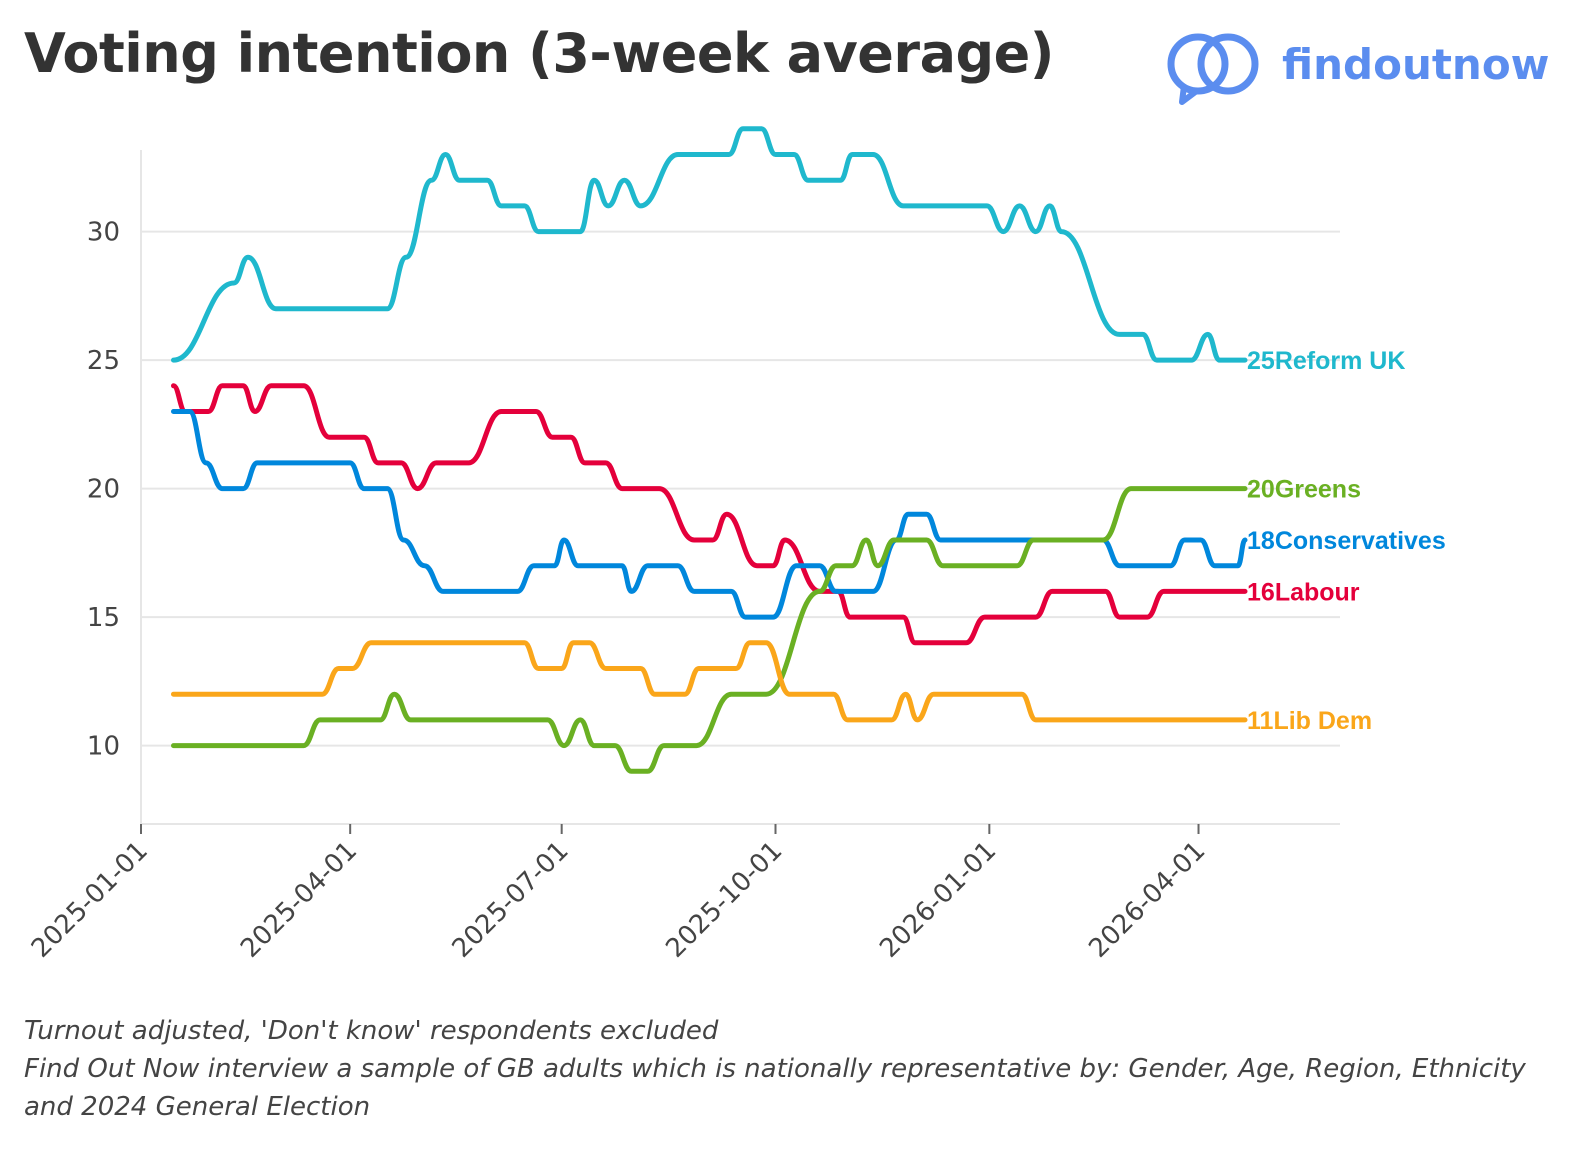 The image size is (1590, 1150). I want to click on end-label-conservatives: 18Conservatives, so click(1346, 541).